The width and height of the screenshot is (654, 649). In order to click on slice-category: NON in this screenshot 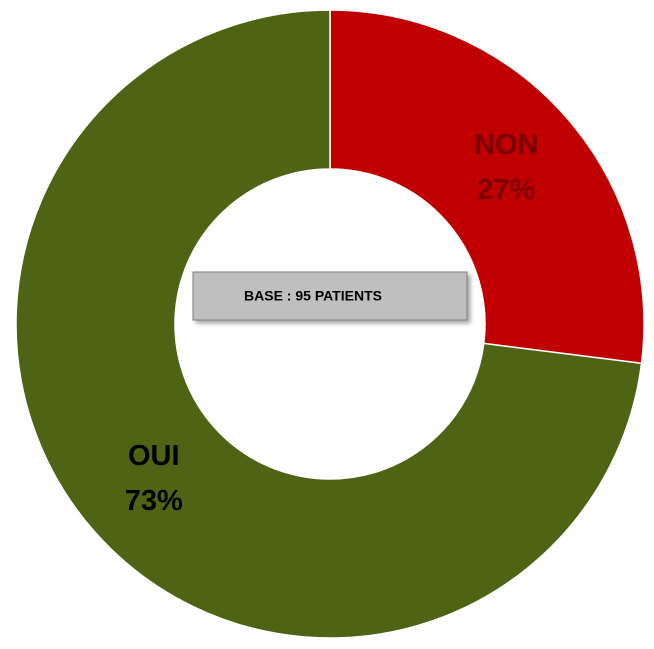, I will do `click(506, 145)`.